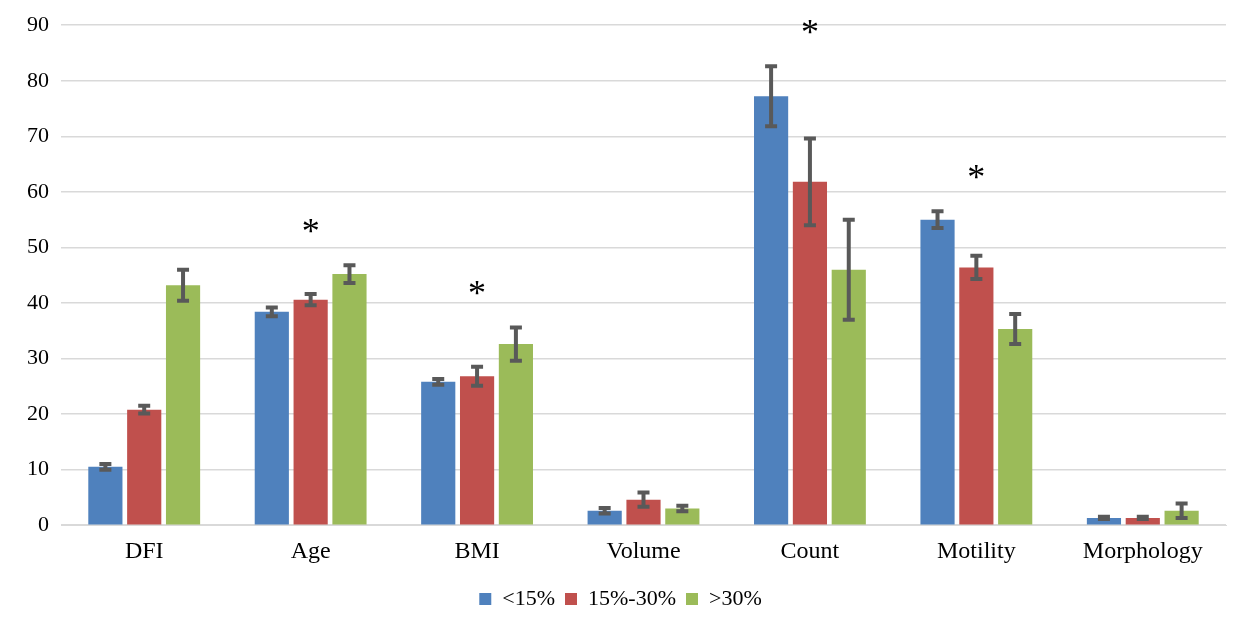 Image resolution: width=1251 pixels, height=630 pixels. I want to click on legend-label: 15%-30%, so click(632, 597).